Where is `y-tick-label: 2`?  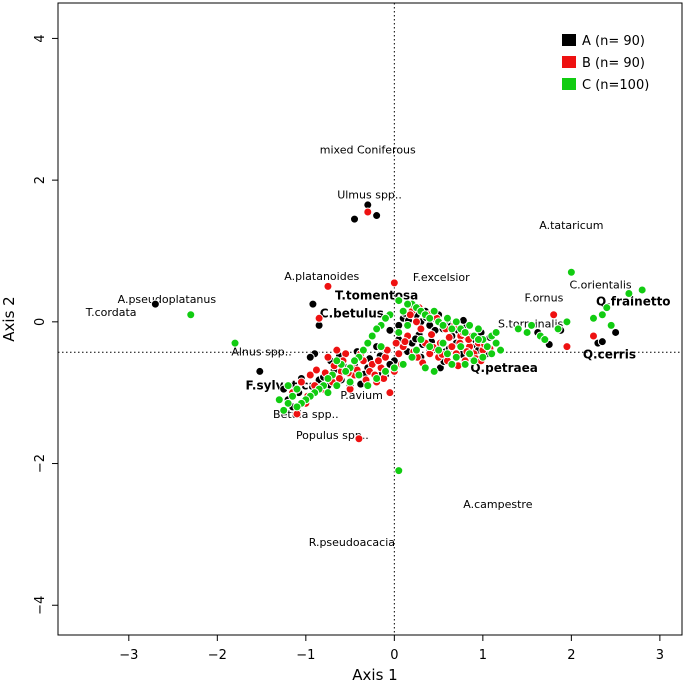 y-tick-label: 2 is located at coordinates (40, 180).